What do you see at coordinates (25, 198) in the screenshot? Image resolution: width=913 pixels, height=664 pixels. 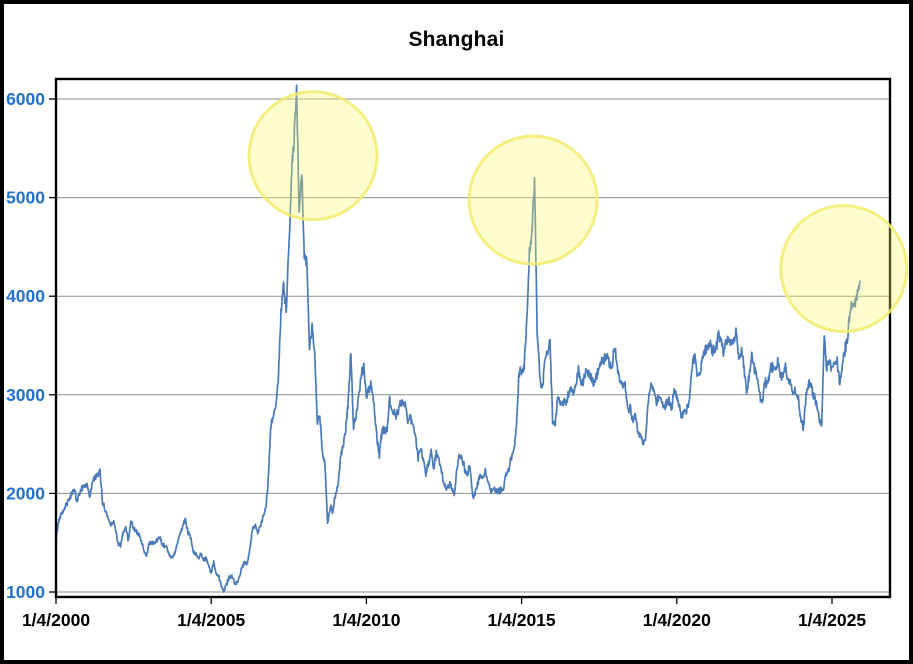 I see `y-axis-label-5000: 5000` at bounding box center [25, 198].